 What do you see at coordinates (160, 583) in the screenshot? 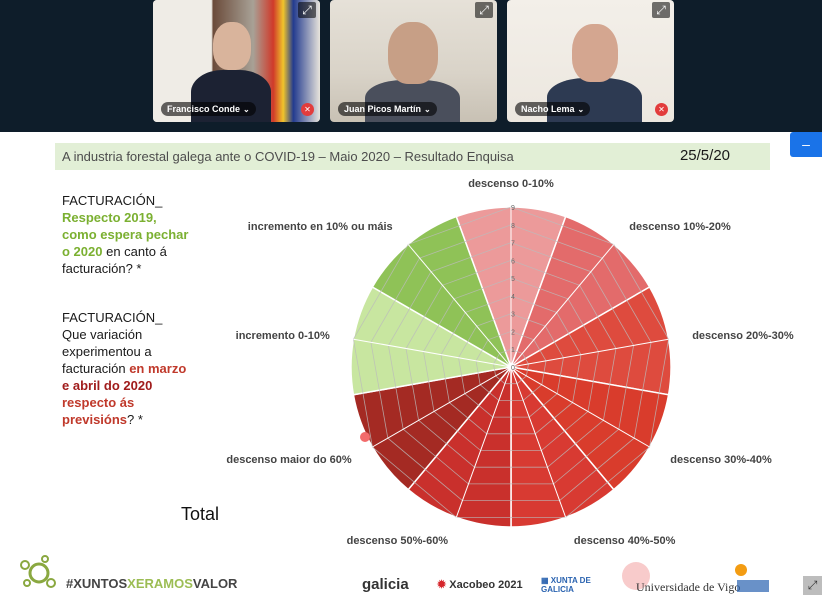
I see `hashtag-part: XERAMOS` at bounding box center [160, 583].